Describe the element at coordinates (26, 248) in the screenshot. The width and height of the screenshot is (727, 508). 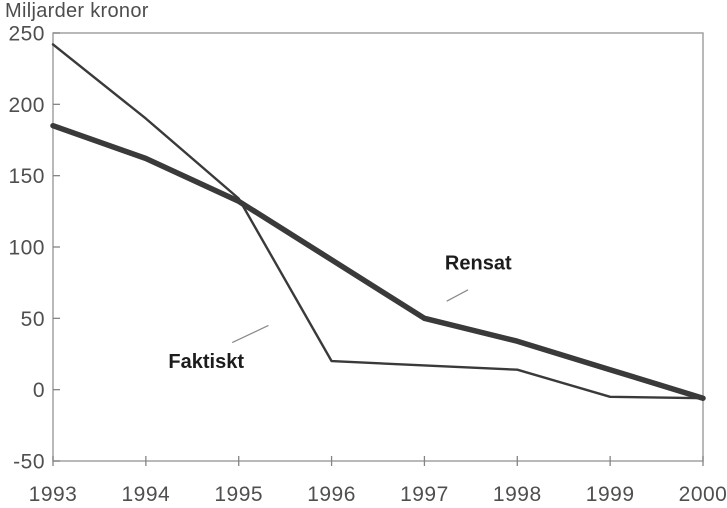
I see `y-tick-label: 100` at that location.